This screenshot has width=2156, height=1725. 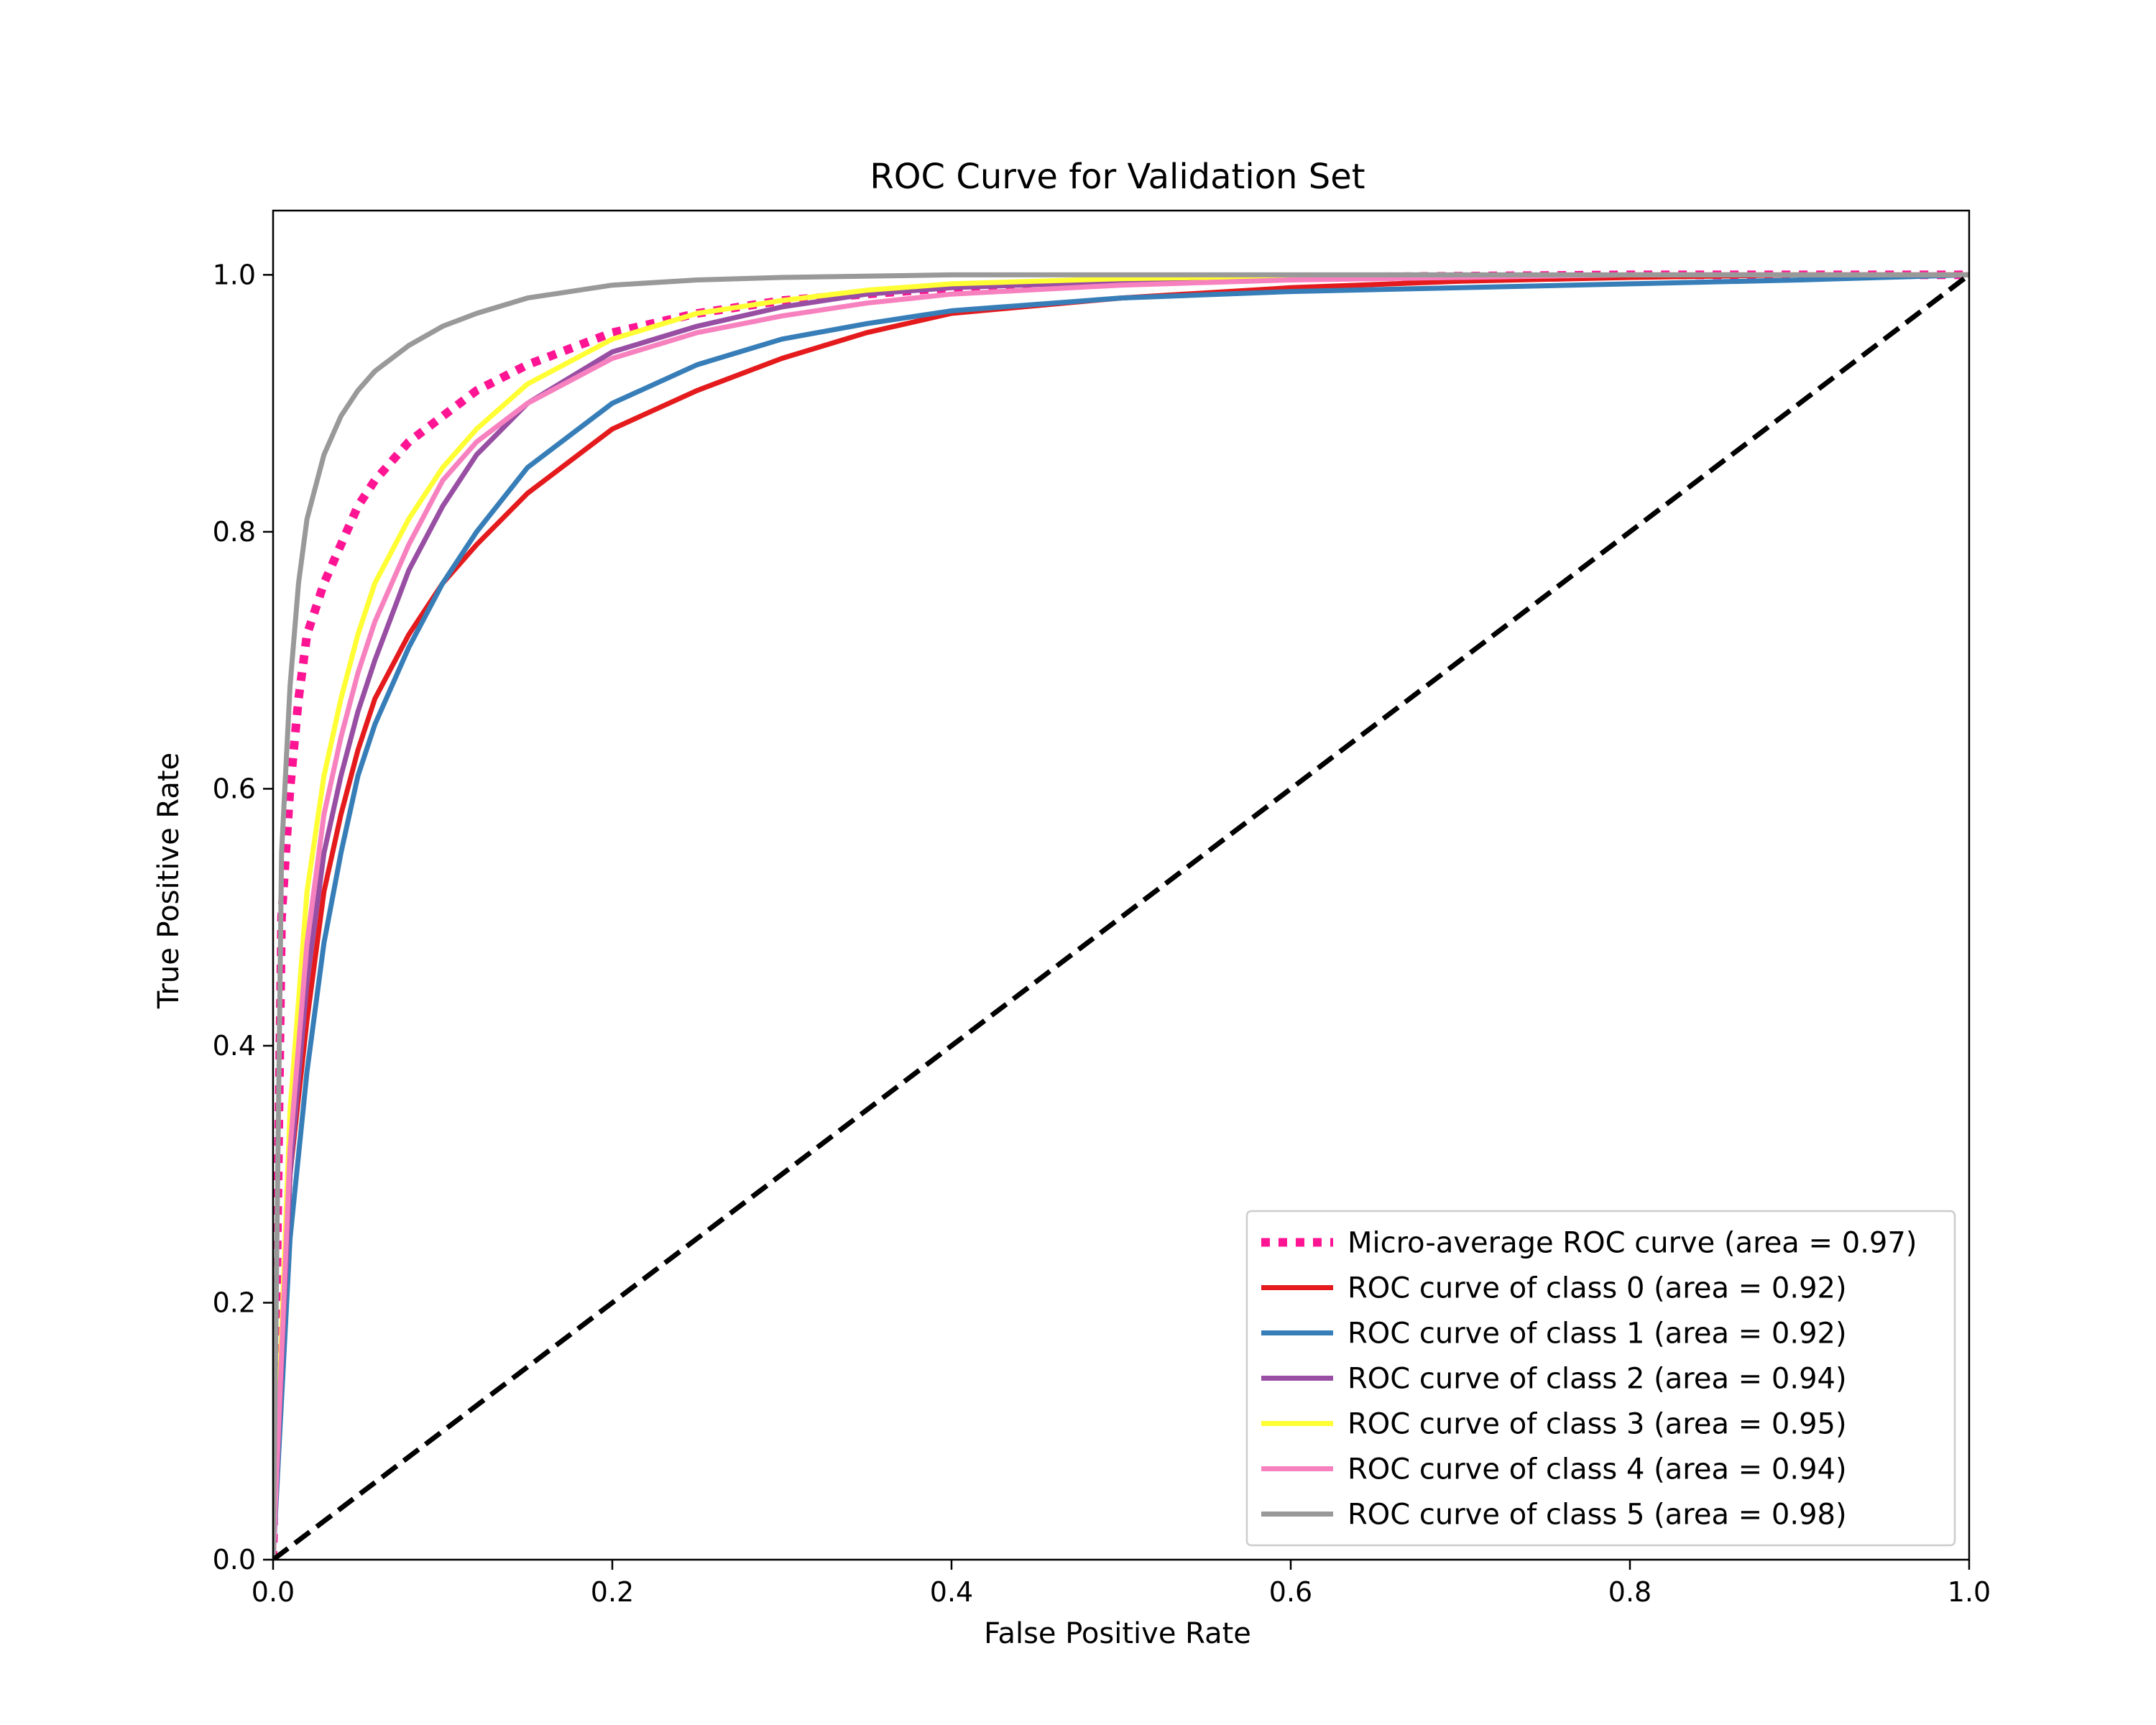 What do you see at coordinates (168, 881) in the screenshot?
I see `y-axis-label: True Positive Rate` at bounding box center [168, 881].